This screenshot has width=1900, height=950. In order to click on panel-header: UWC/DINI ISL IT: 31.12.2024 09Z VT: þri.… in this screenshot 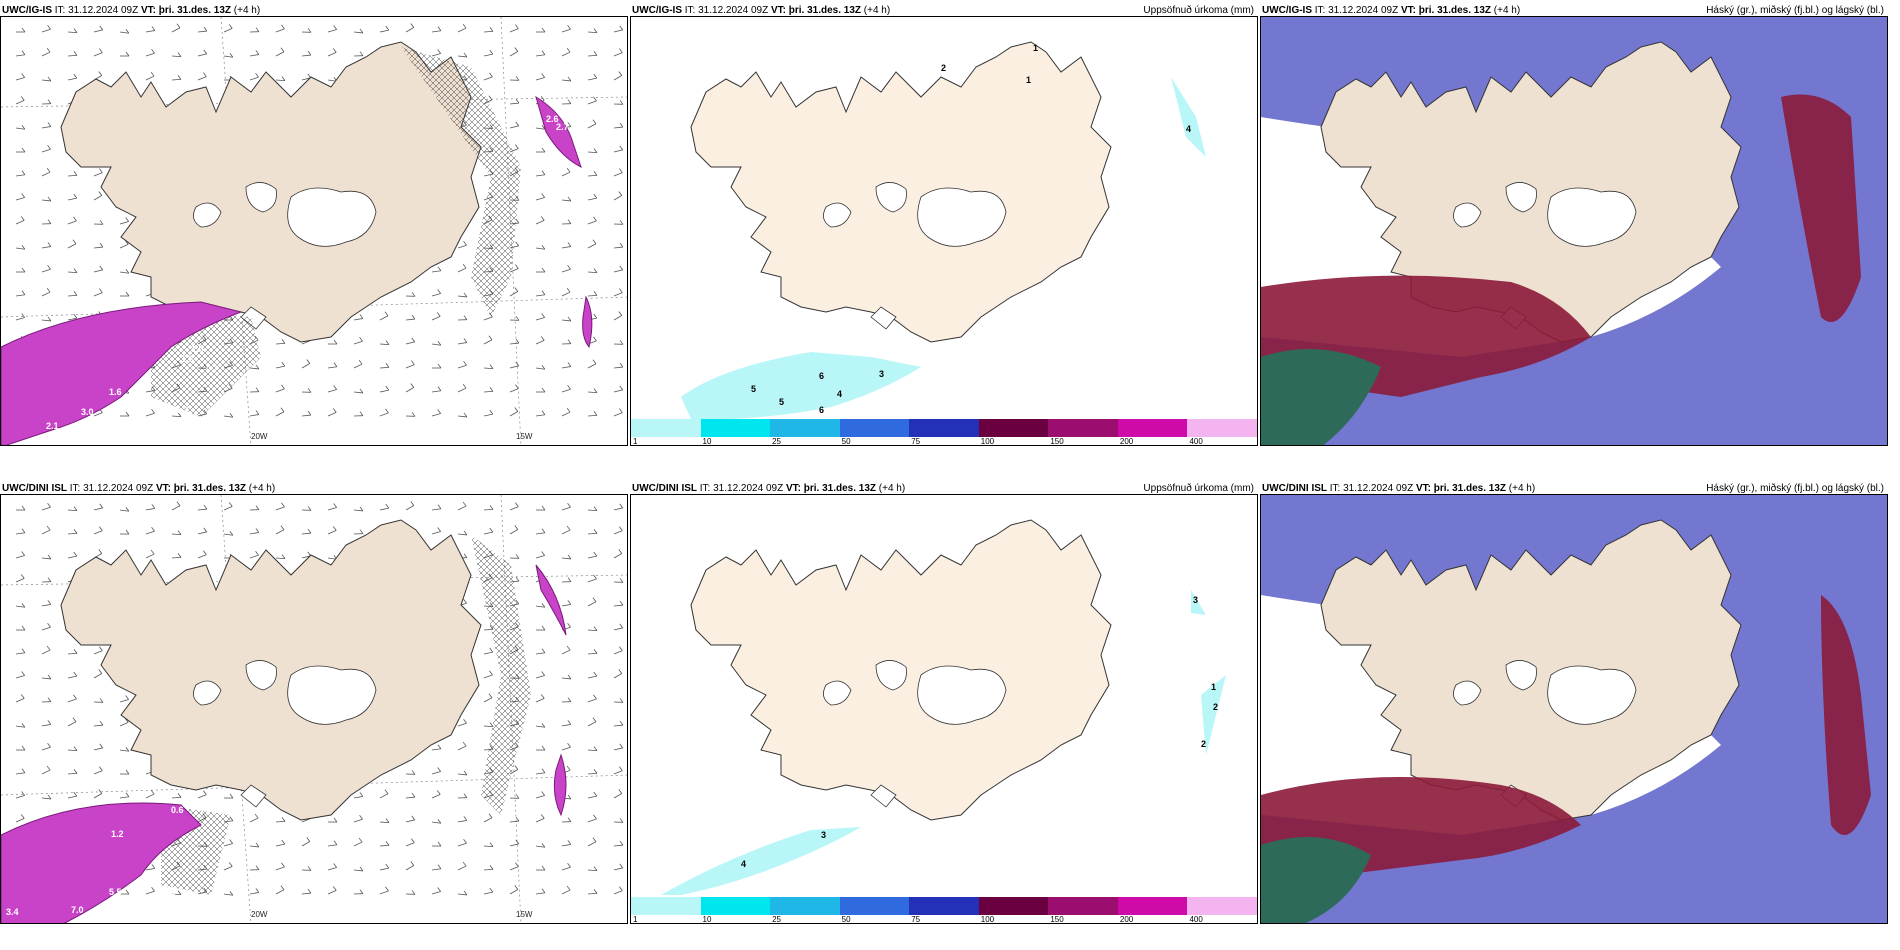, I will do `click(769, 488)`.